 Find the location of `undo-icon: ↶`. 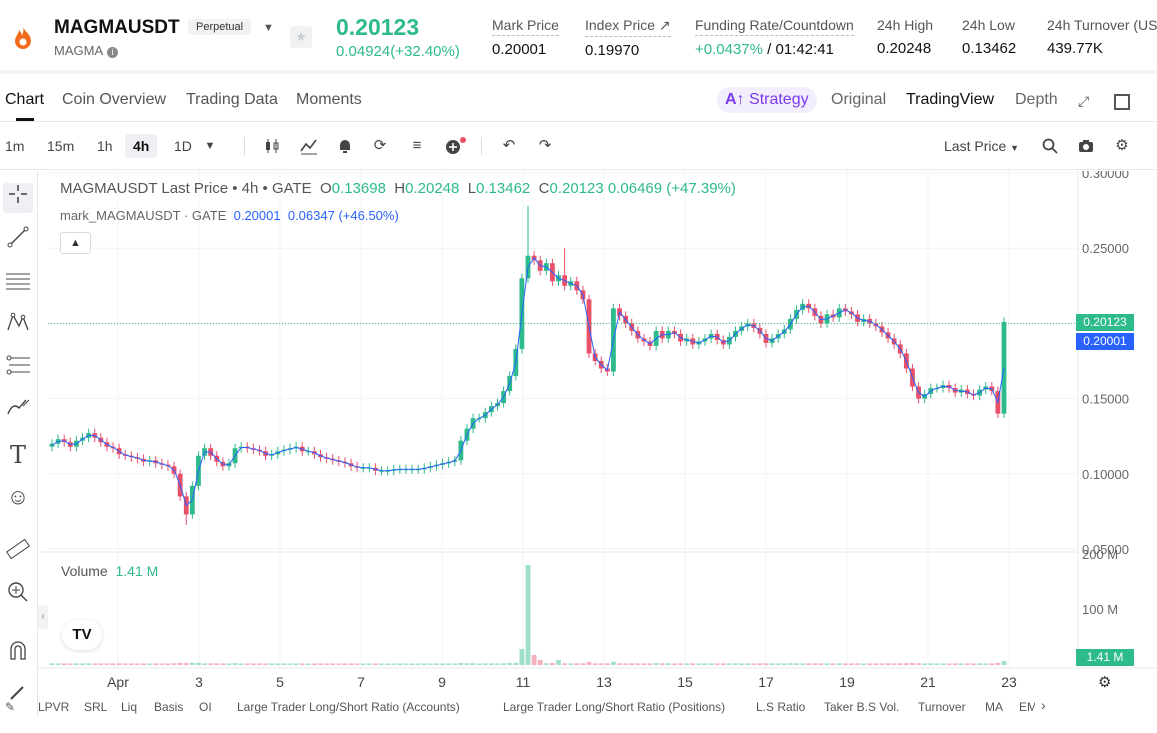

undo-icon: ↶ is located at coordinates (509, 145).